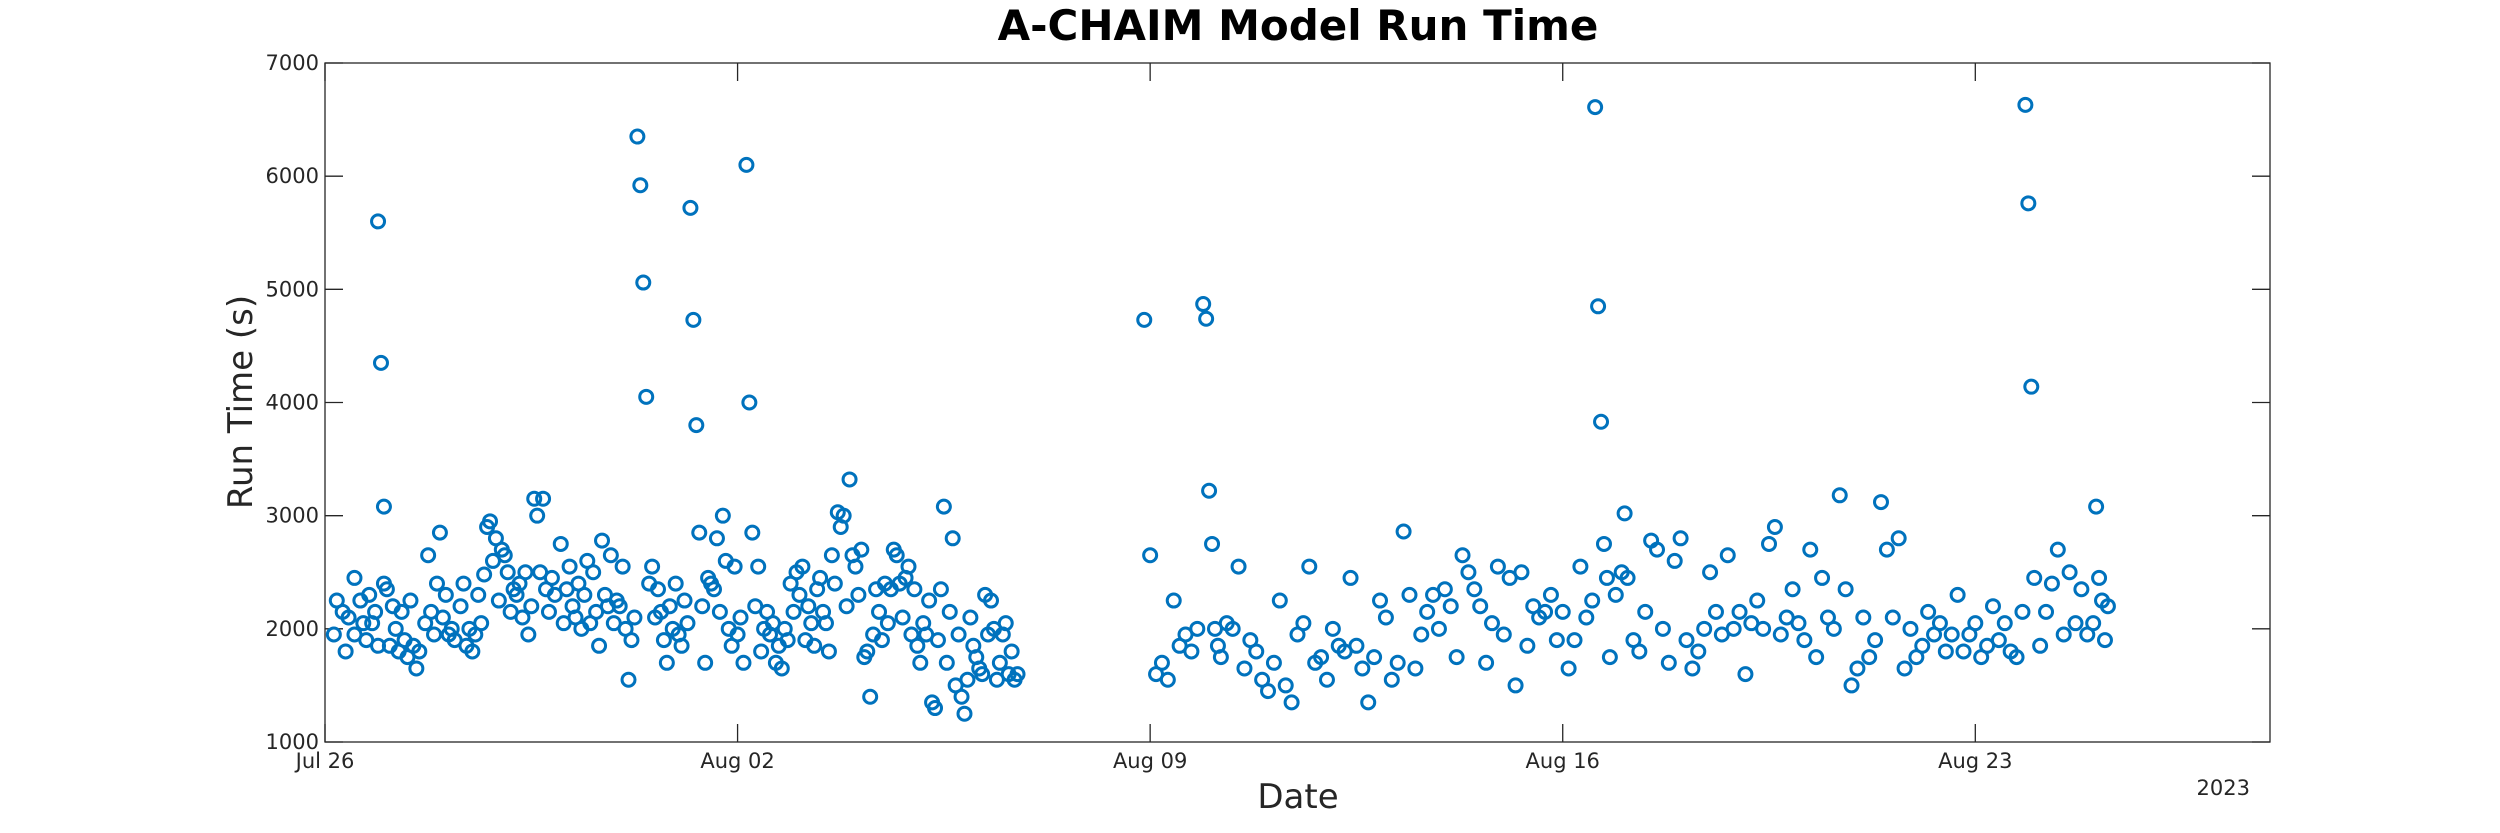  I want to click on y-axis-label: Run Time (s), so click(241, 402).